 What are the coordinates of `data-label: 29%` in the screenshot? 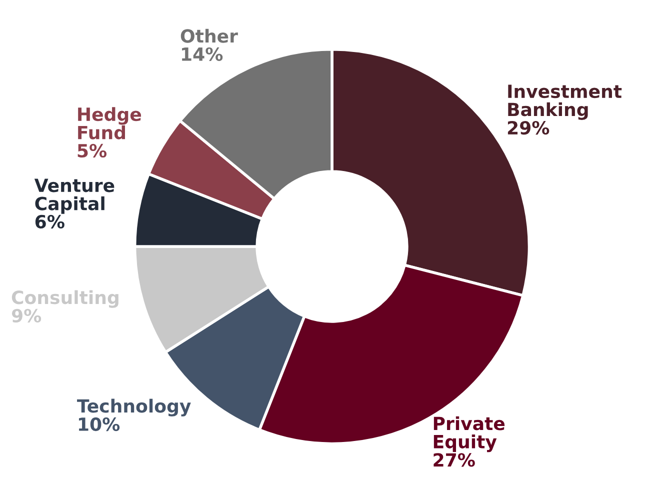 It's located at (529, 127).